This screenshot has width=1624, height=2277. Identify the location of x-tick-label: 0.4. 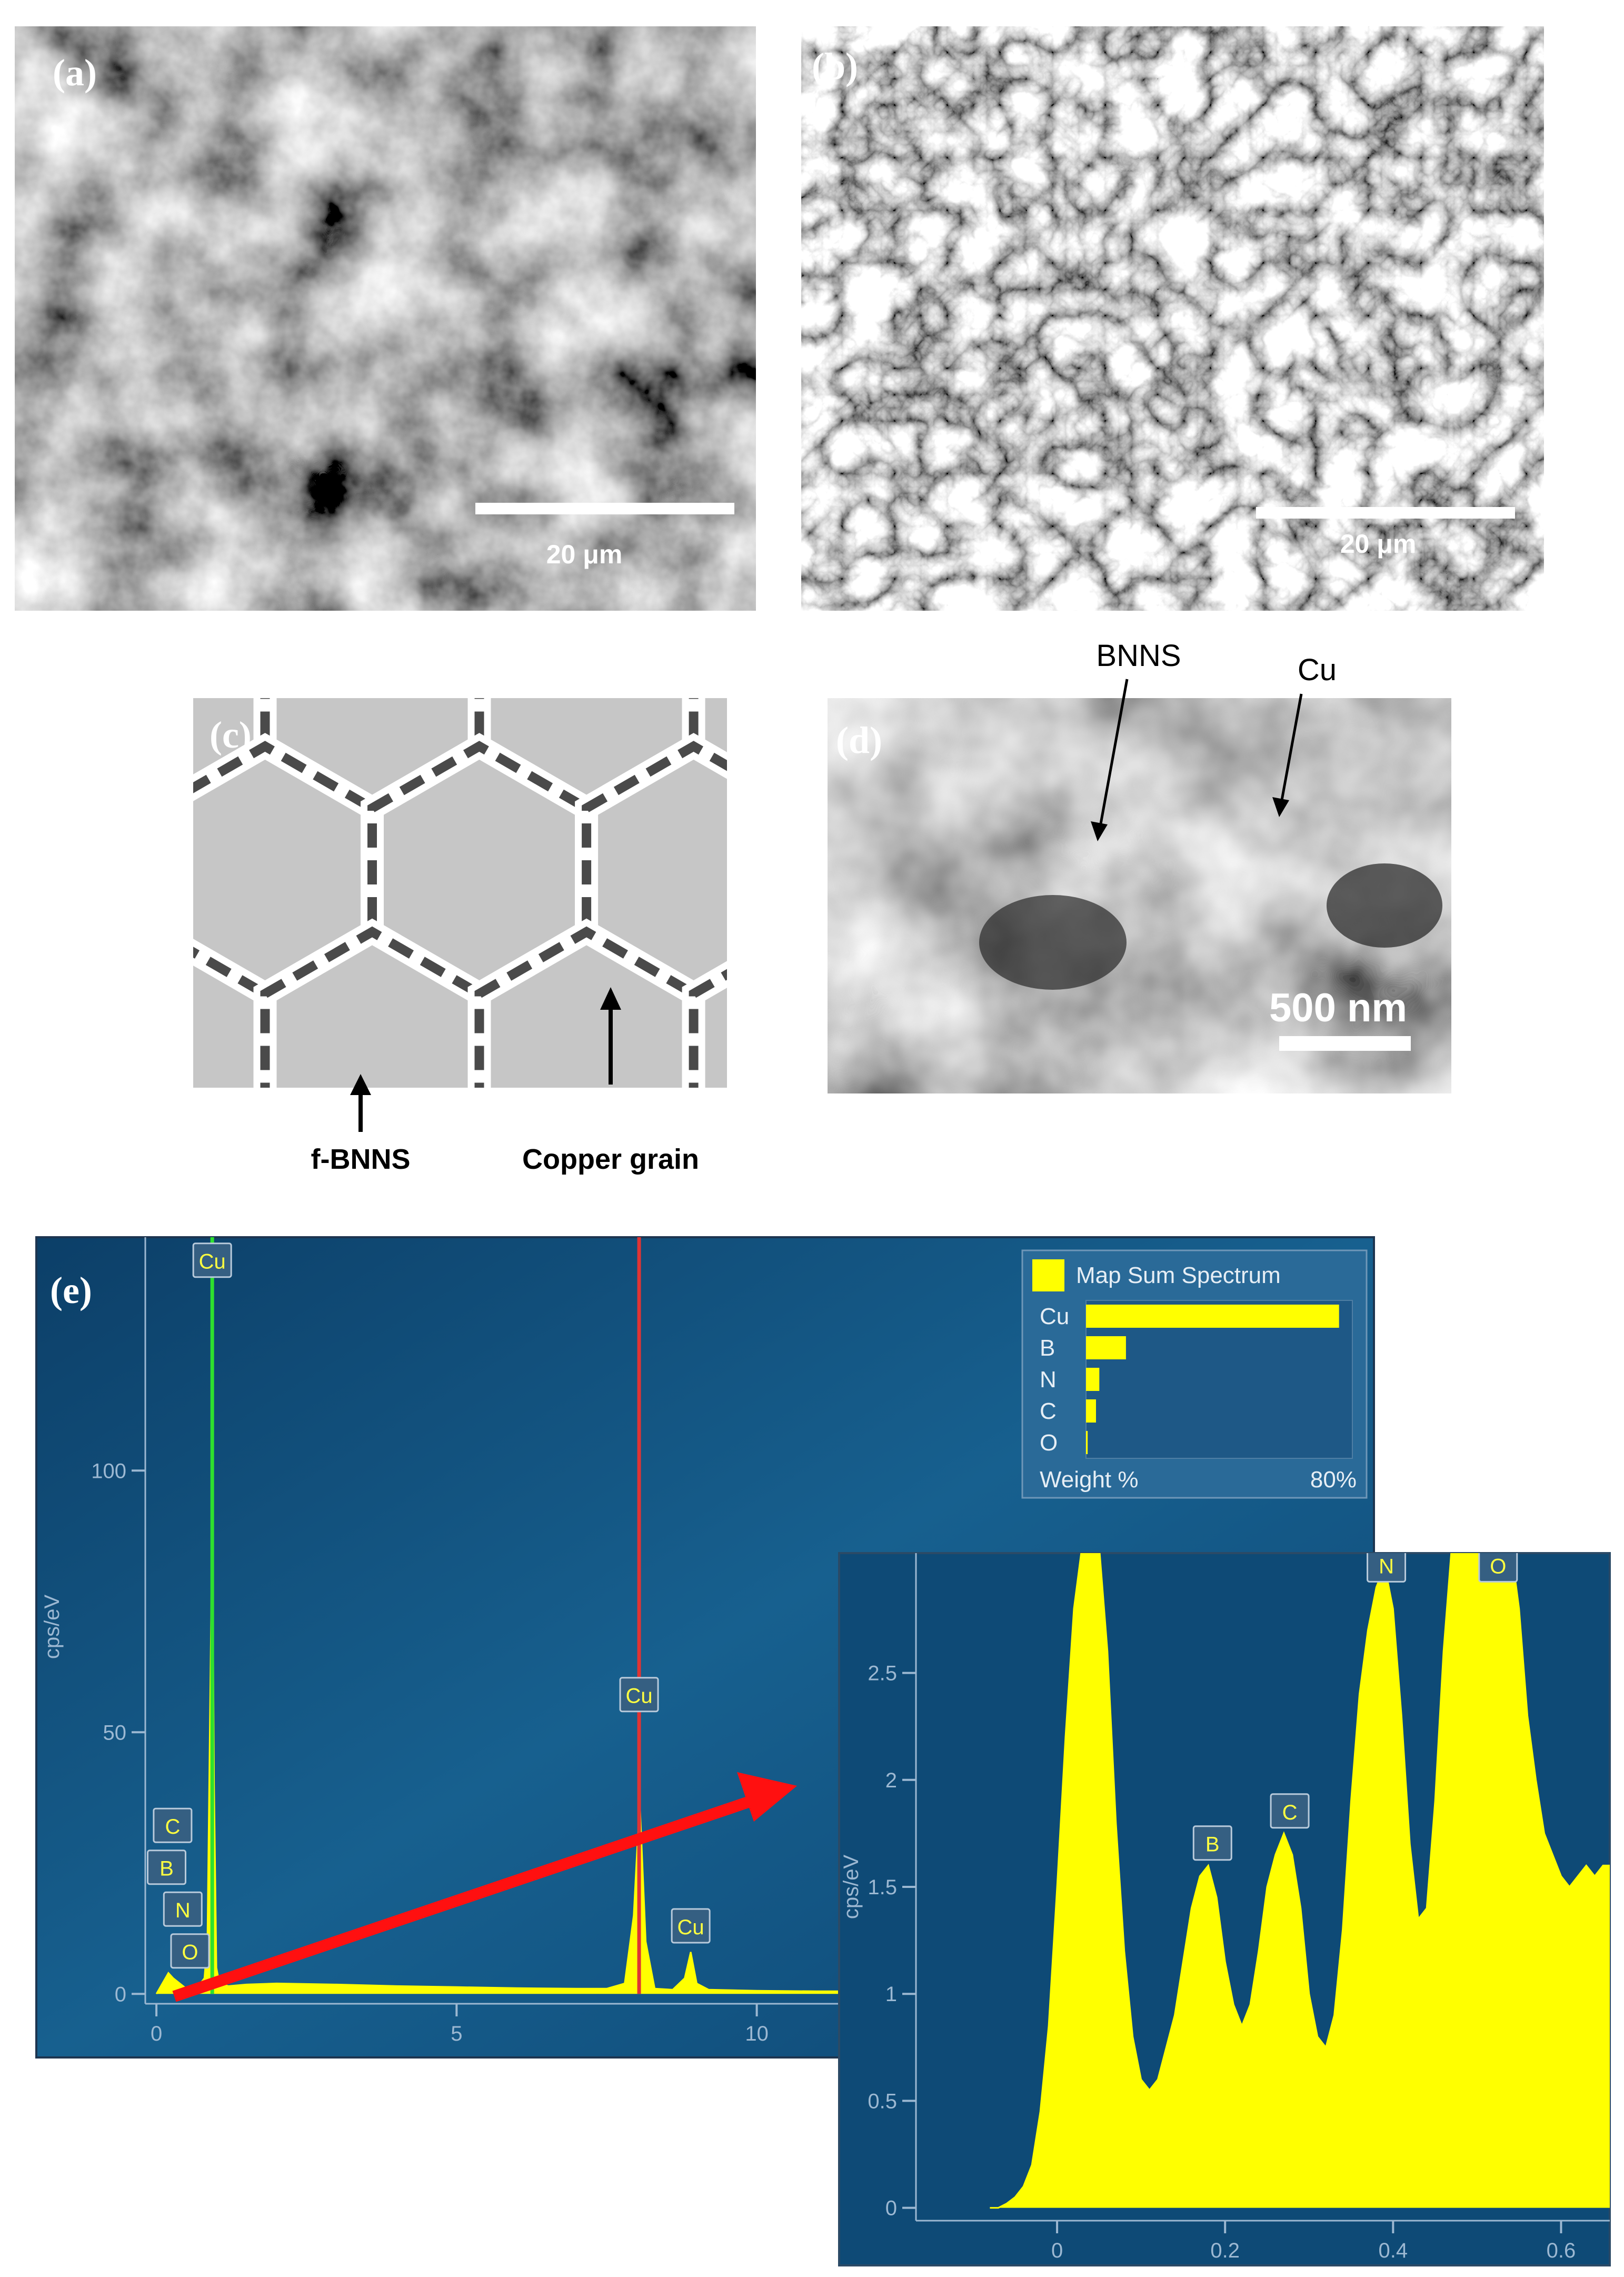
(1393, 2251).